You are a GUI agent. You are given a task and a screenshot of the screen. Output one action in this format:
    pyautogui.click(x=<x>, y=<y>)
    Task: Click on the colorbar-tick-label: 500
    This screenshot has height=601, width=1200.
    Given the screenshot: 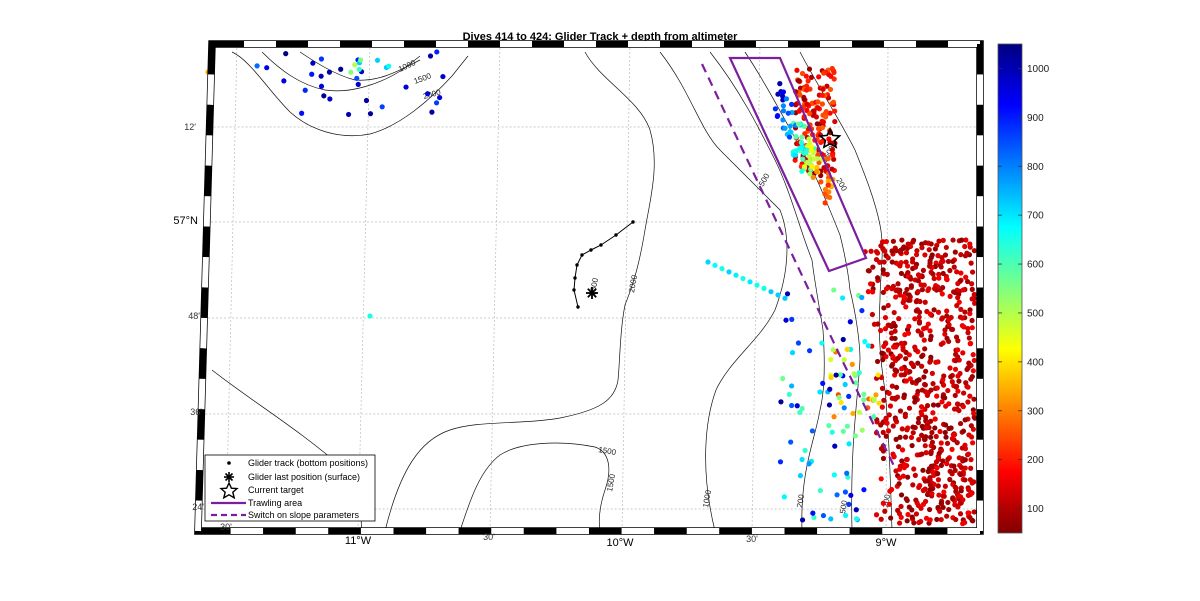 What is the action you would take?
    pyautogui.click(x=1035, y=313)
    